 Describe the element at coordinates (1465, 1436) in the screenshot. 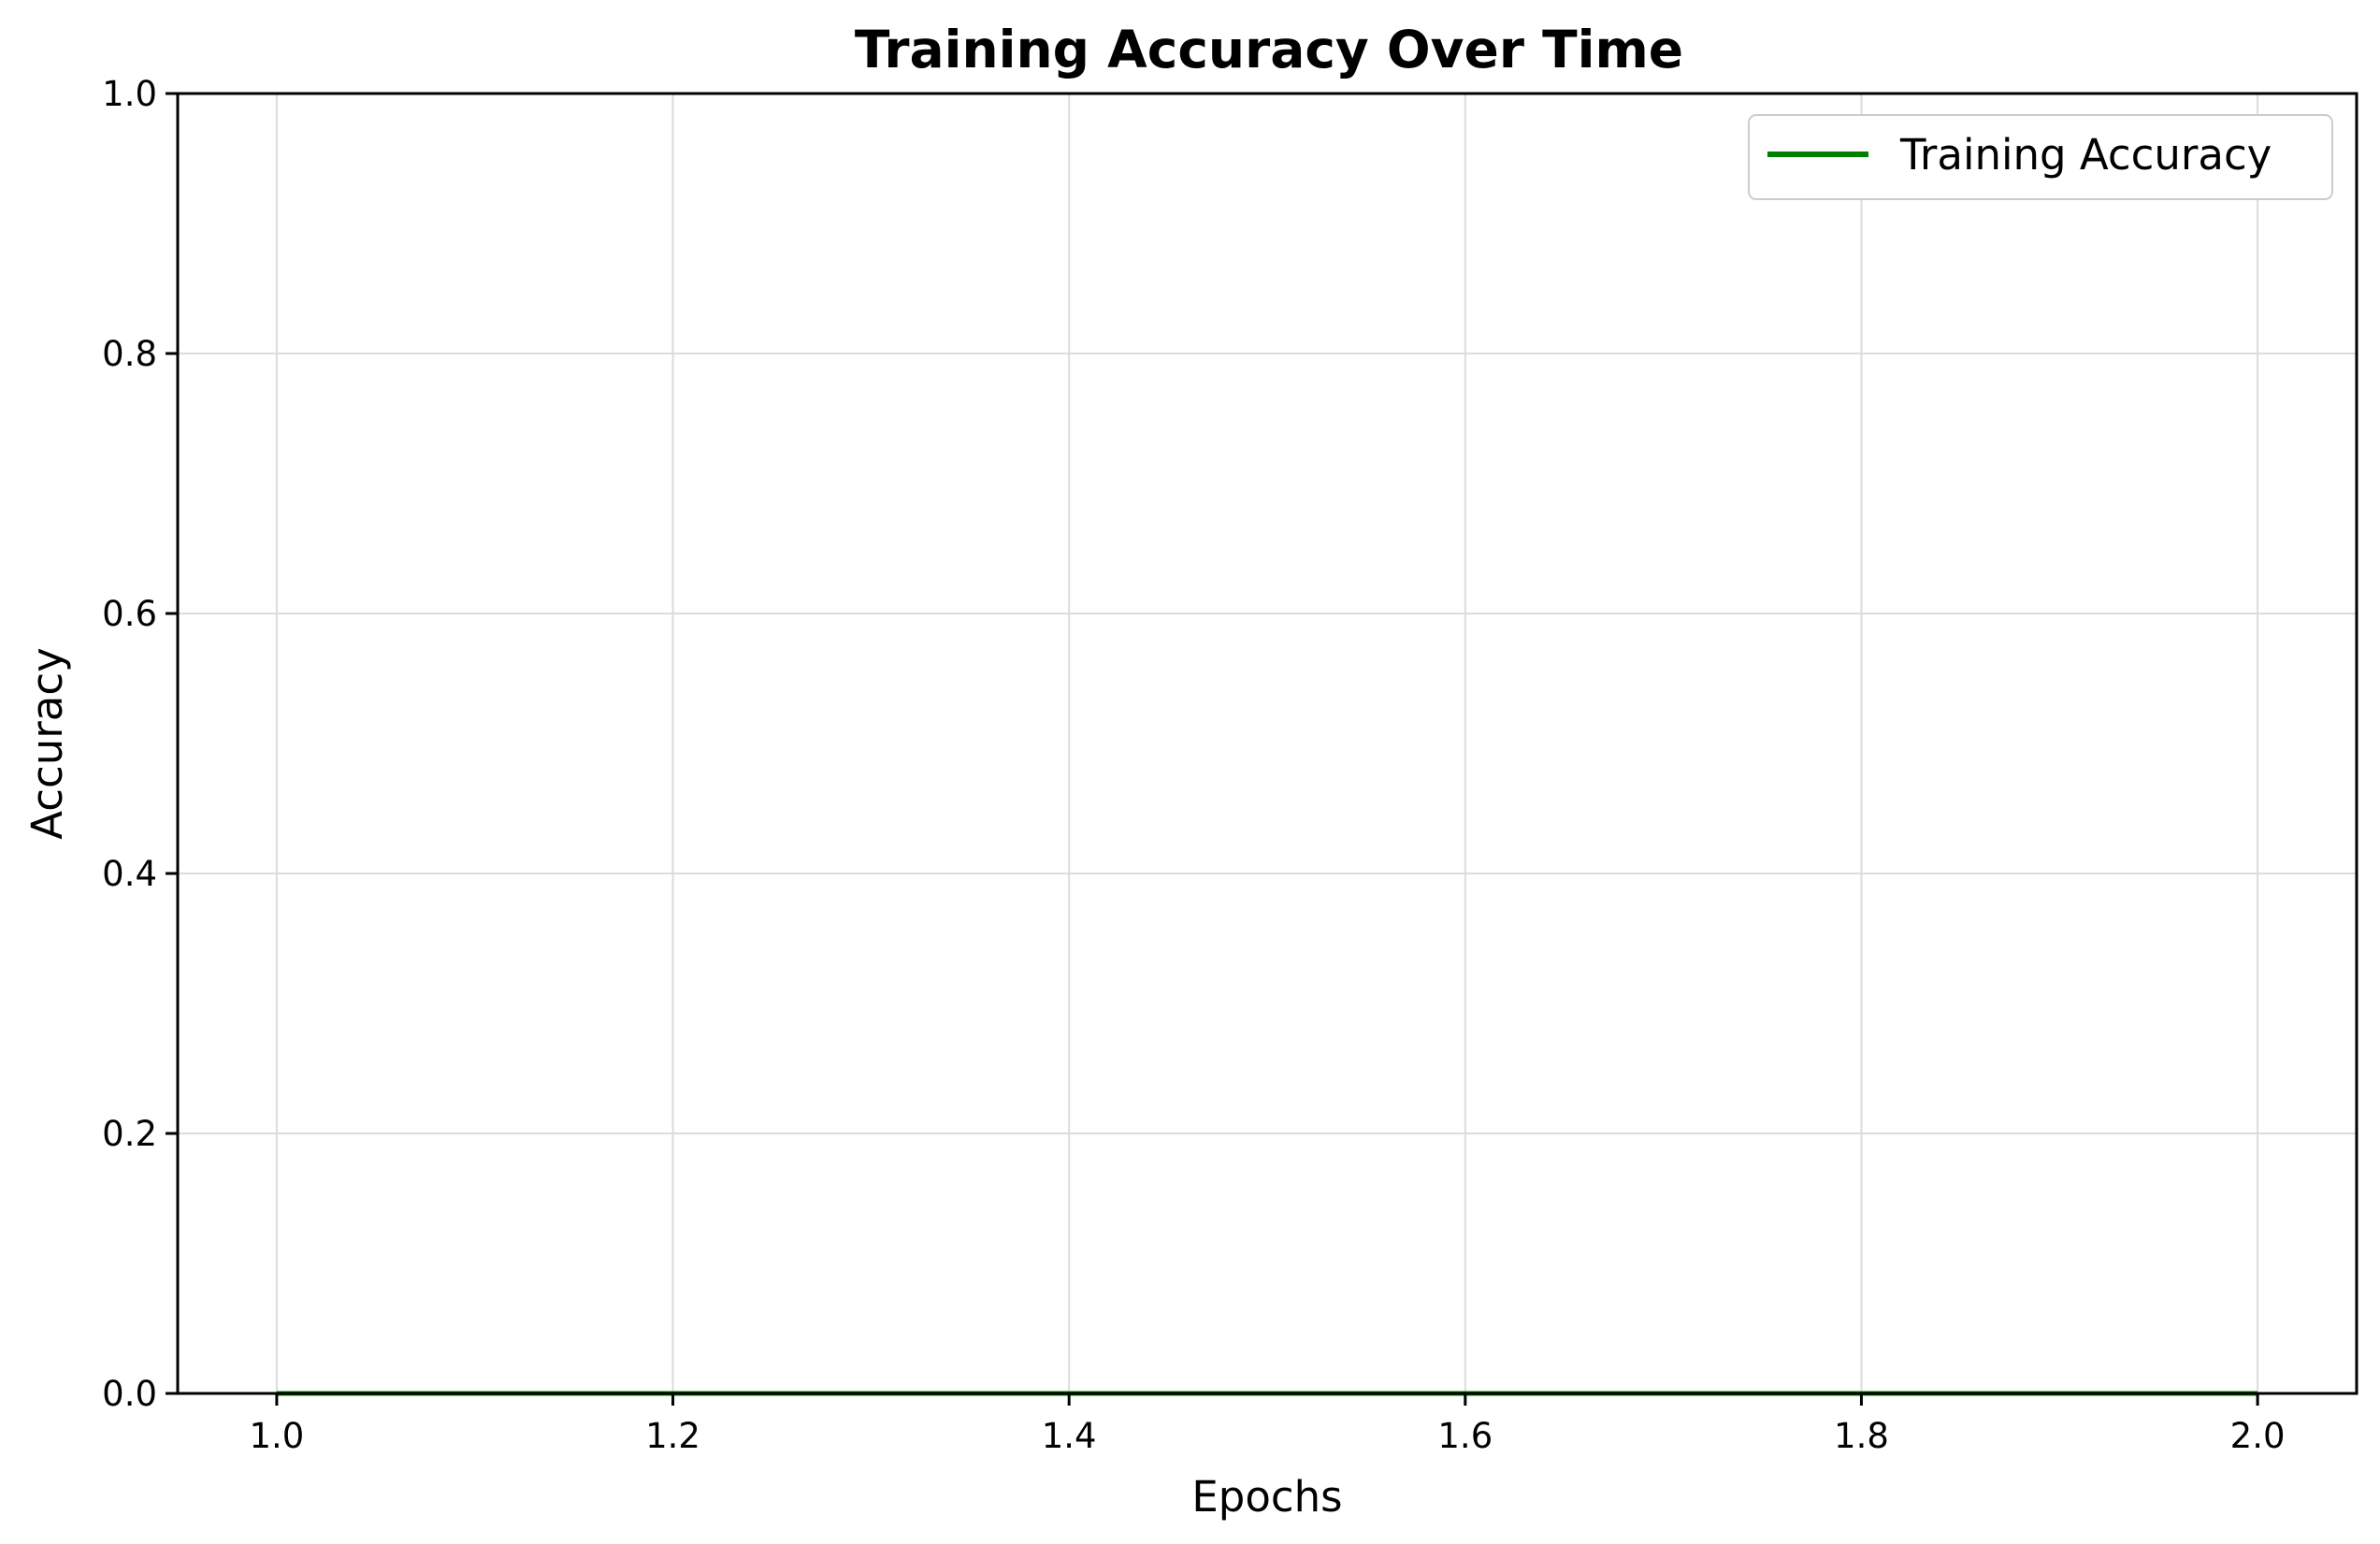

I see `x-tick-label: 1.6` at that location.